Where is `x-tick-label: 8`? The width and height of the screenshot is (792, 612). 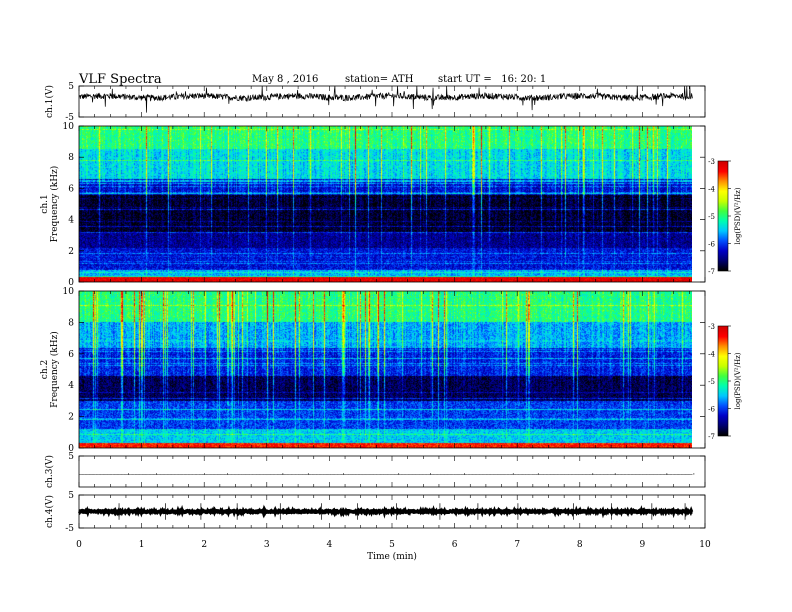
x-tick-label: 8 is located at coordinates (580, 545).